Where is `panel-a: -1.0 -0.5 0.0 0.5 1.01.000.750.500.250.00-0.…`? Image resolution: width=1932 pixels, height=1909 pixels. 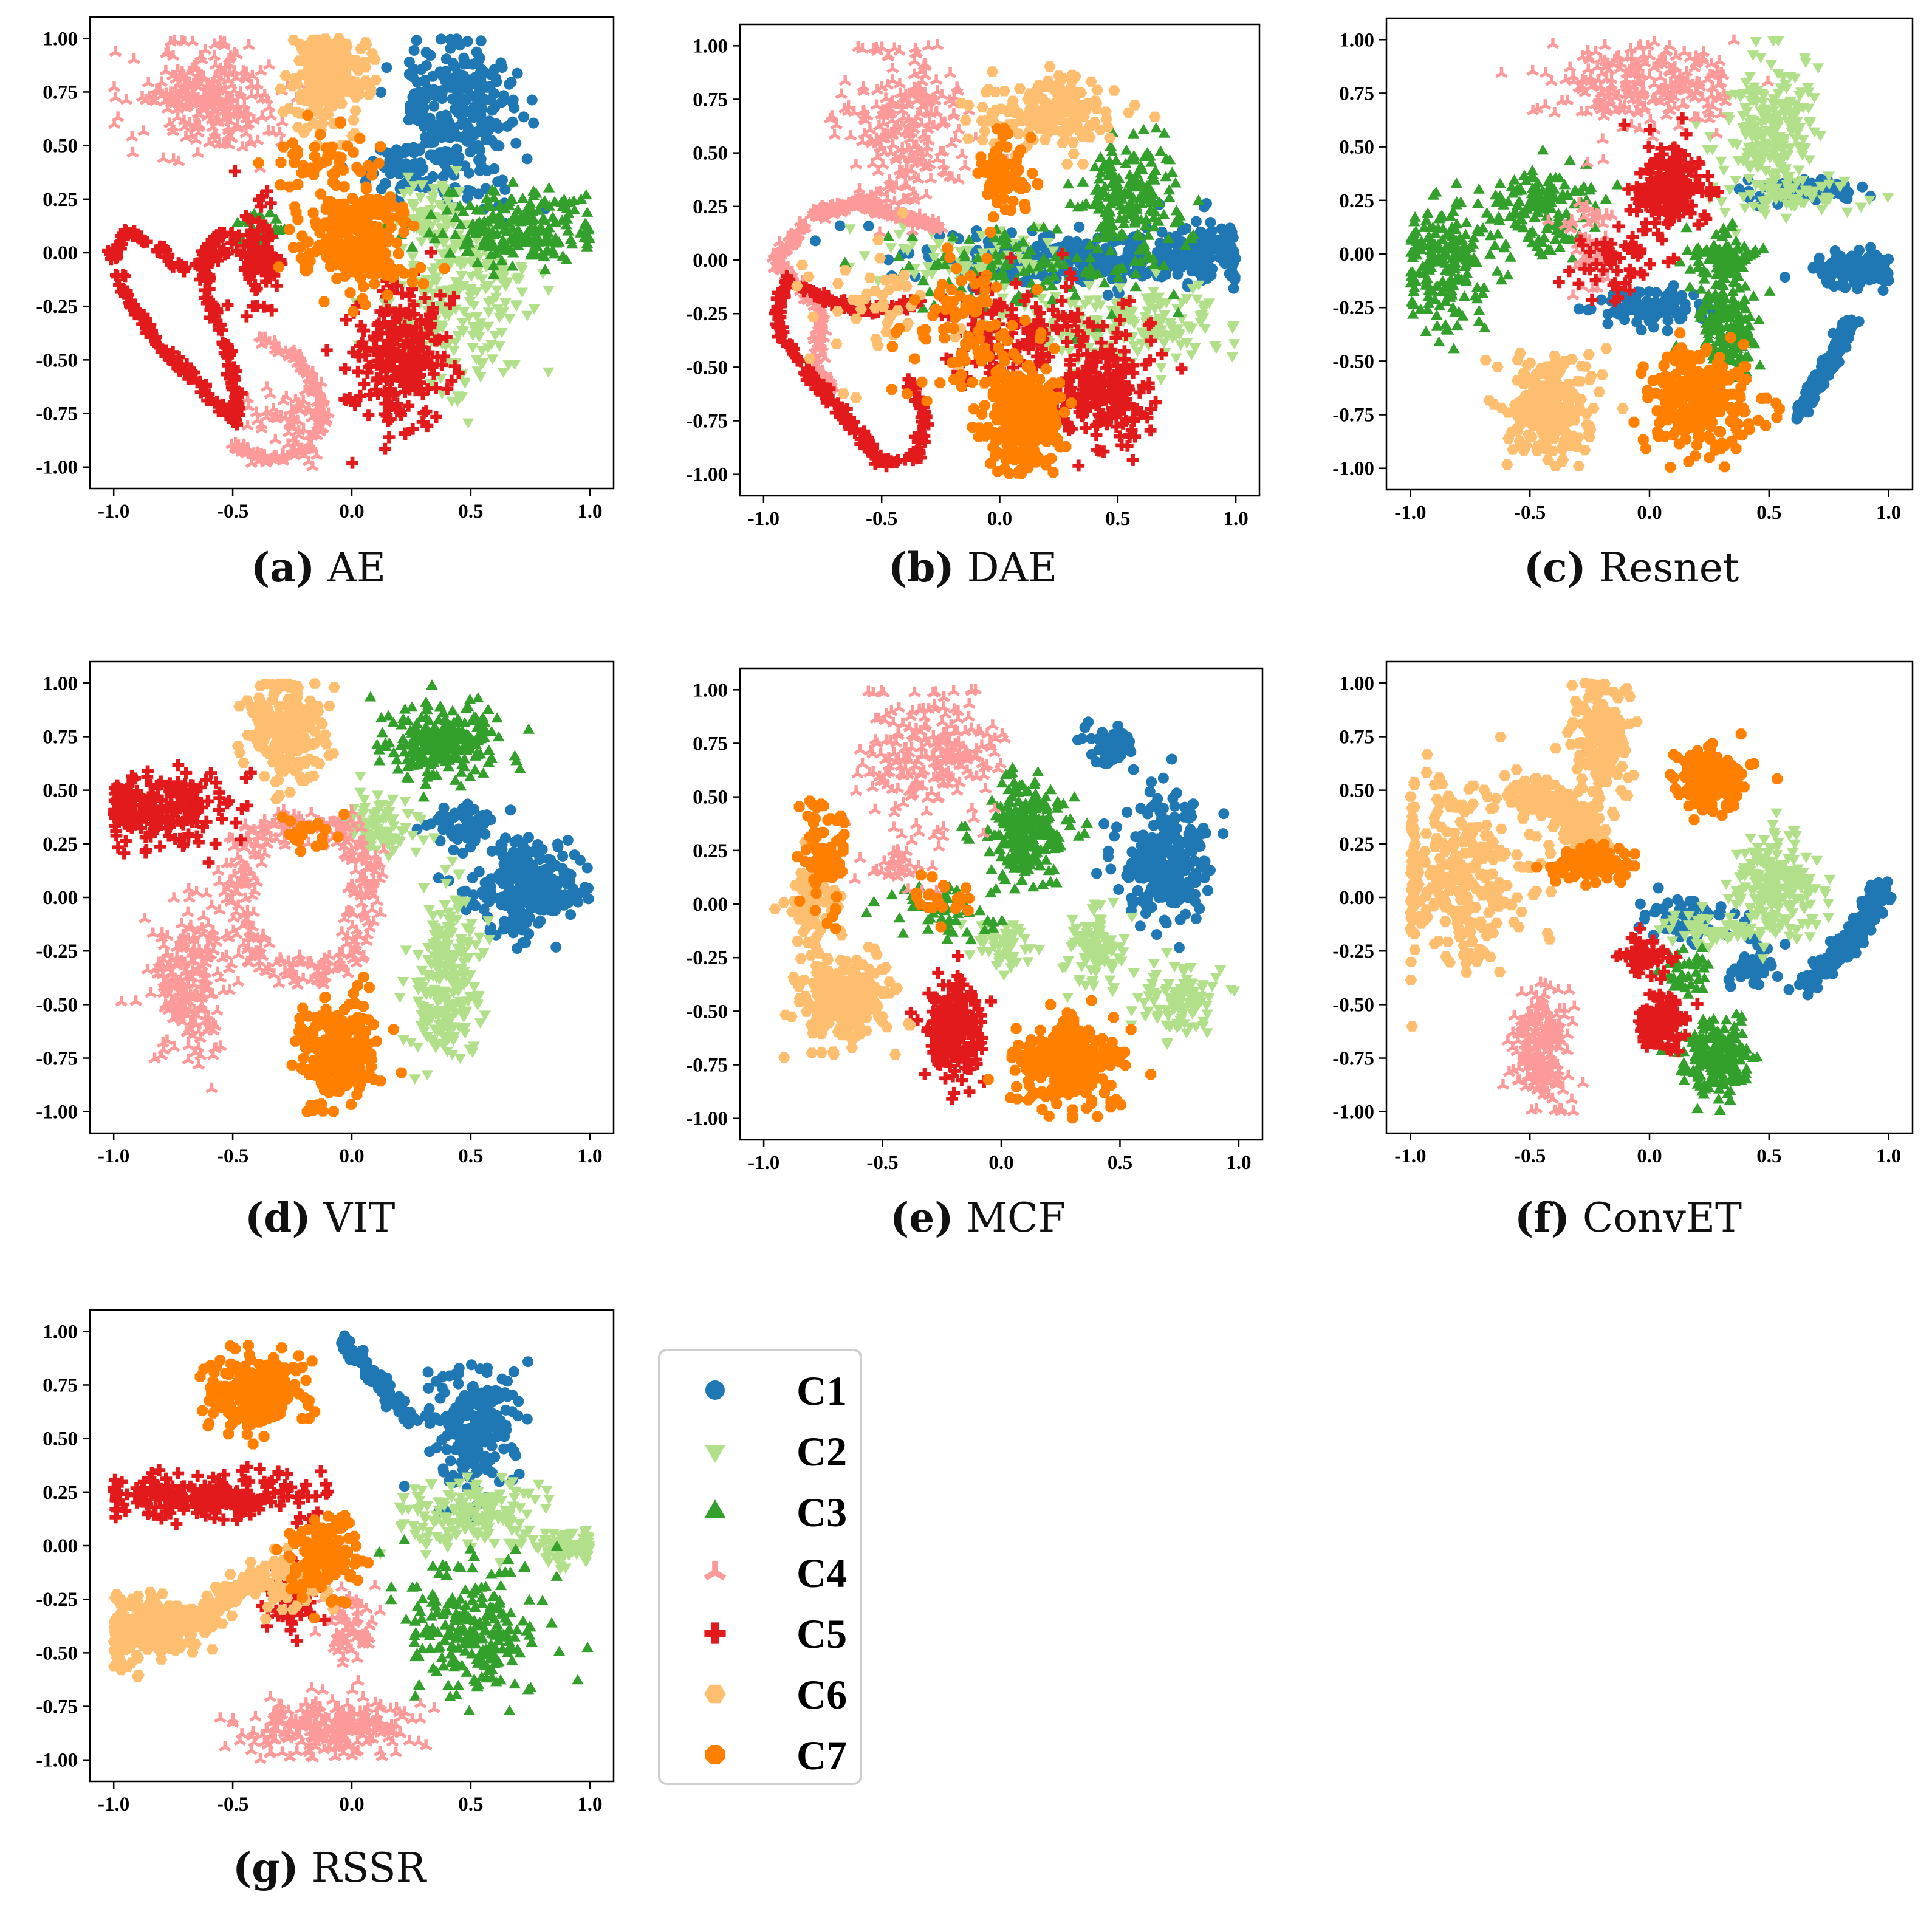
panel-a: -1.0 -0.5 0.0 0.5 1.01.000.750.500.250.00-0.… is located at coordinates (325, 269).